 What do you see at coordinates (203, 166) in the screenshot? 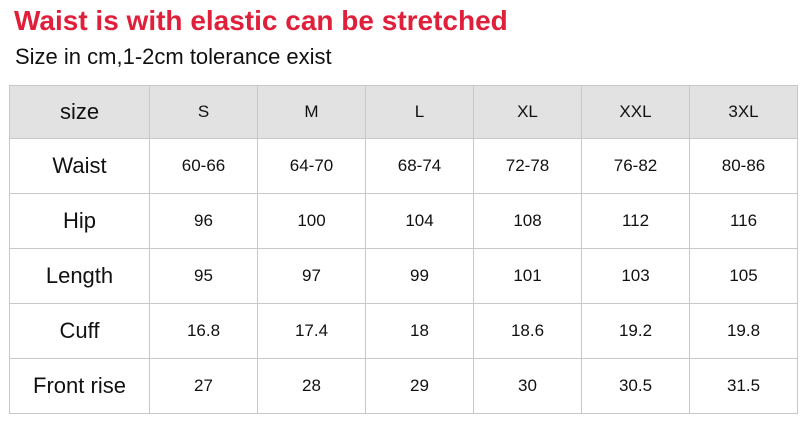
I see `cell: 60-66` at bounding box center [203, 166].